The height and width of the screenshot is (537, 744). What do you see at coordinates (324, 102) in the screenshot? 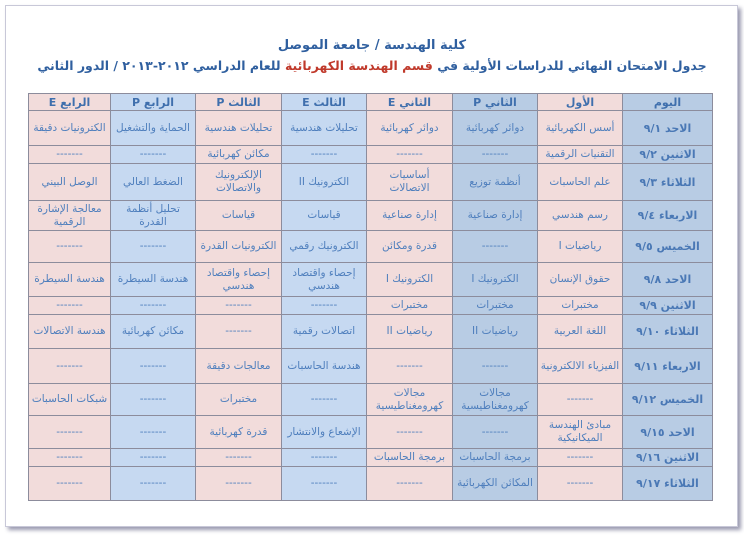
I see `column-header: الثالث E` at bounding box center [324, 102].